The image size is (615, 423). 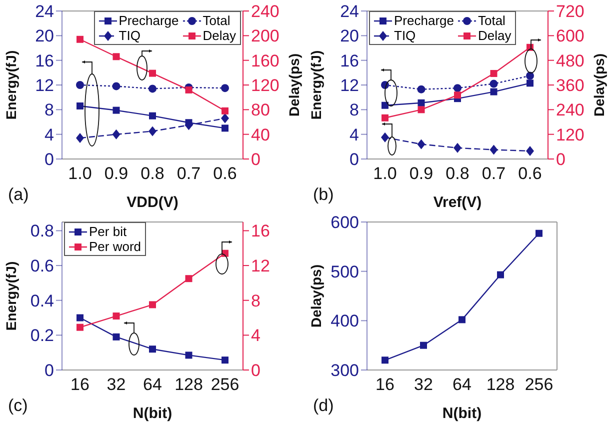 I want to click on legend-label: Per word, so click(x=115, y=246).